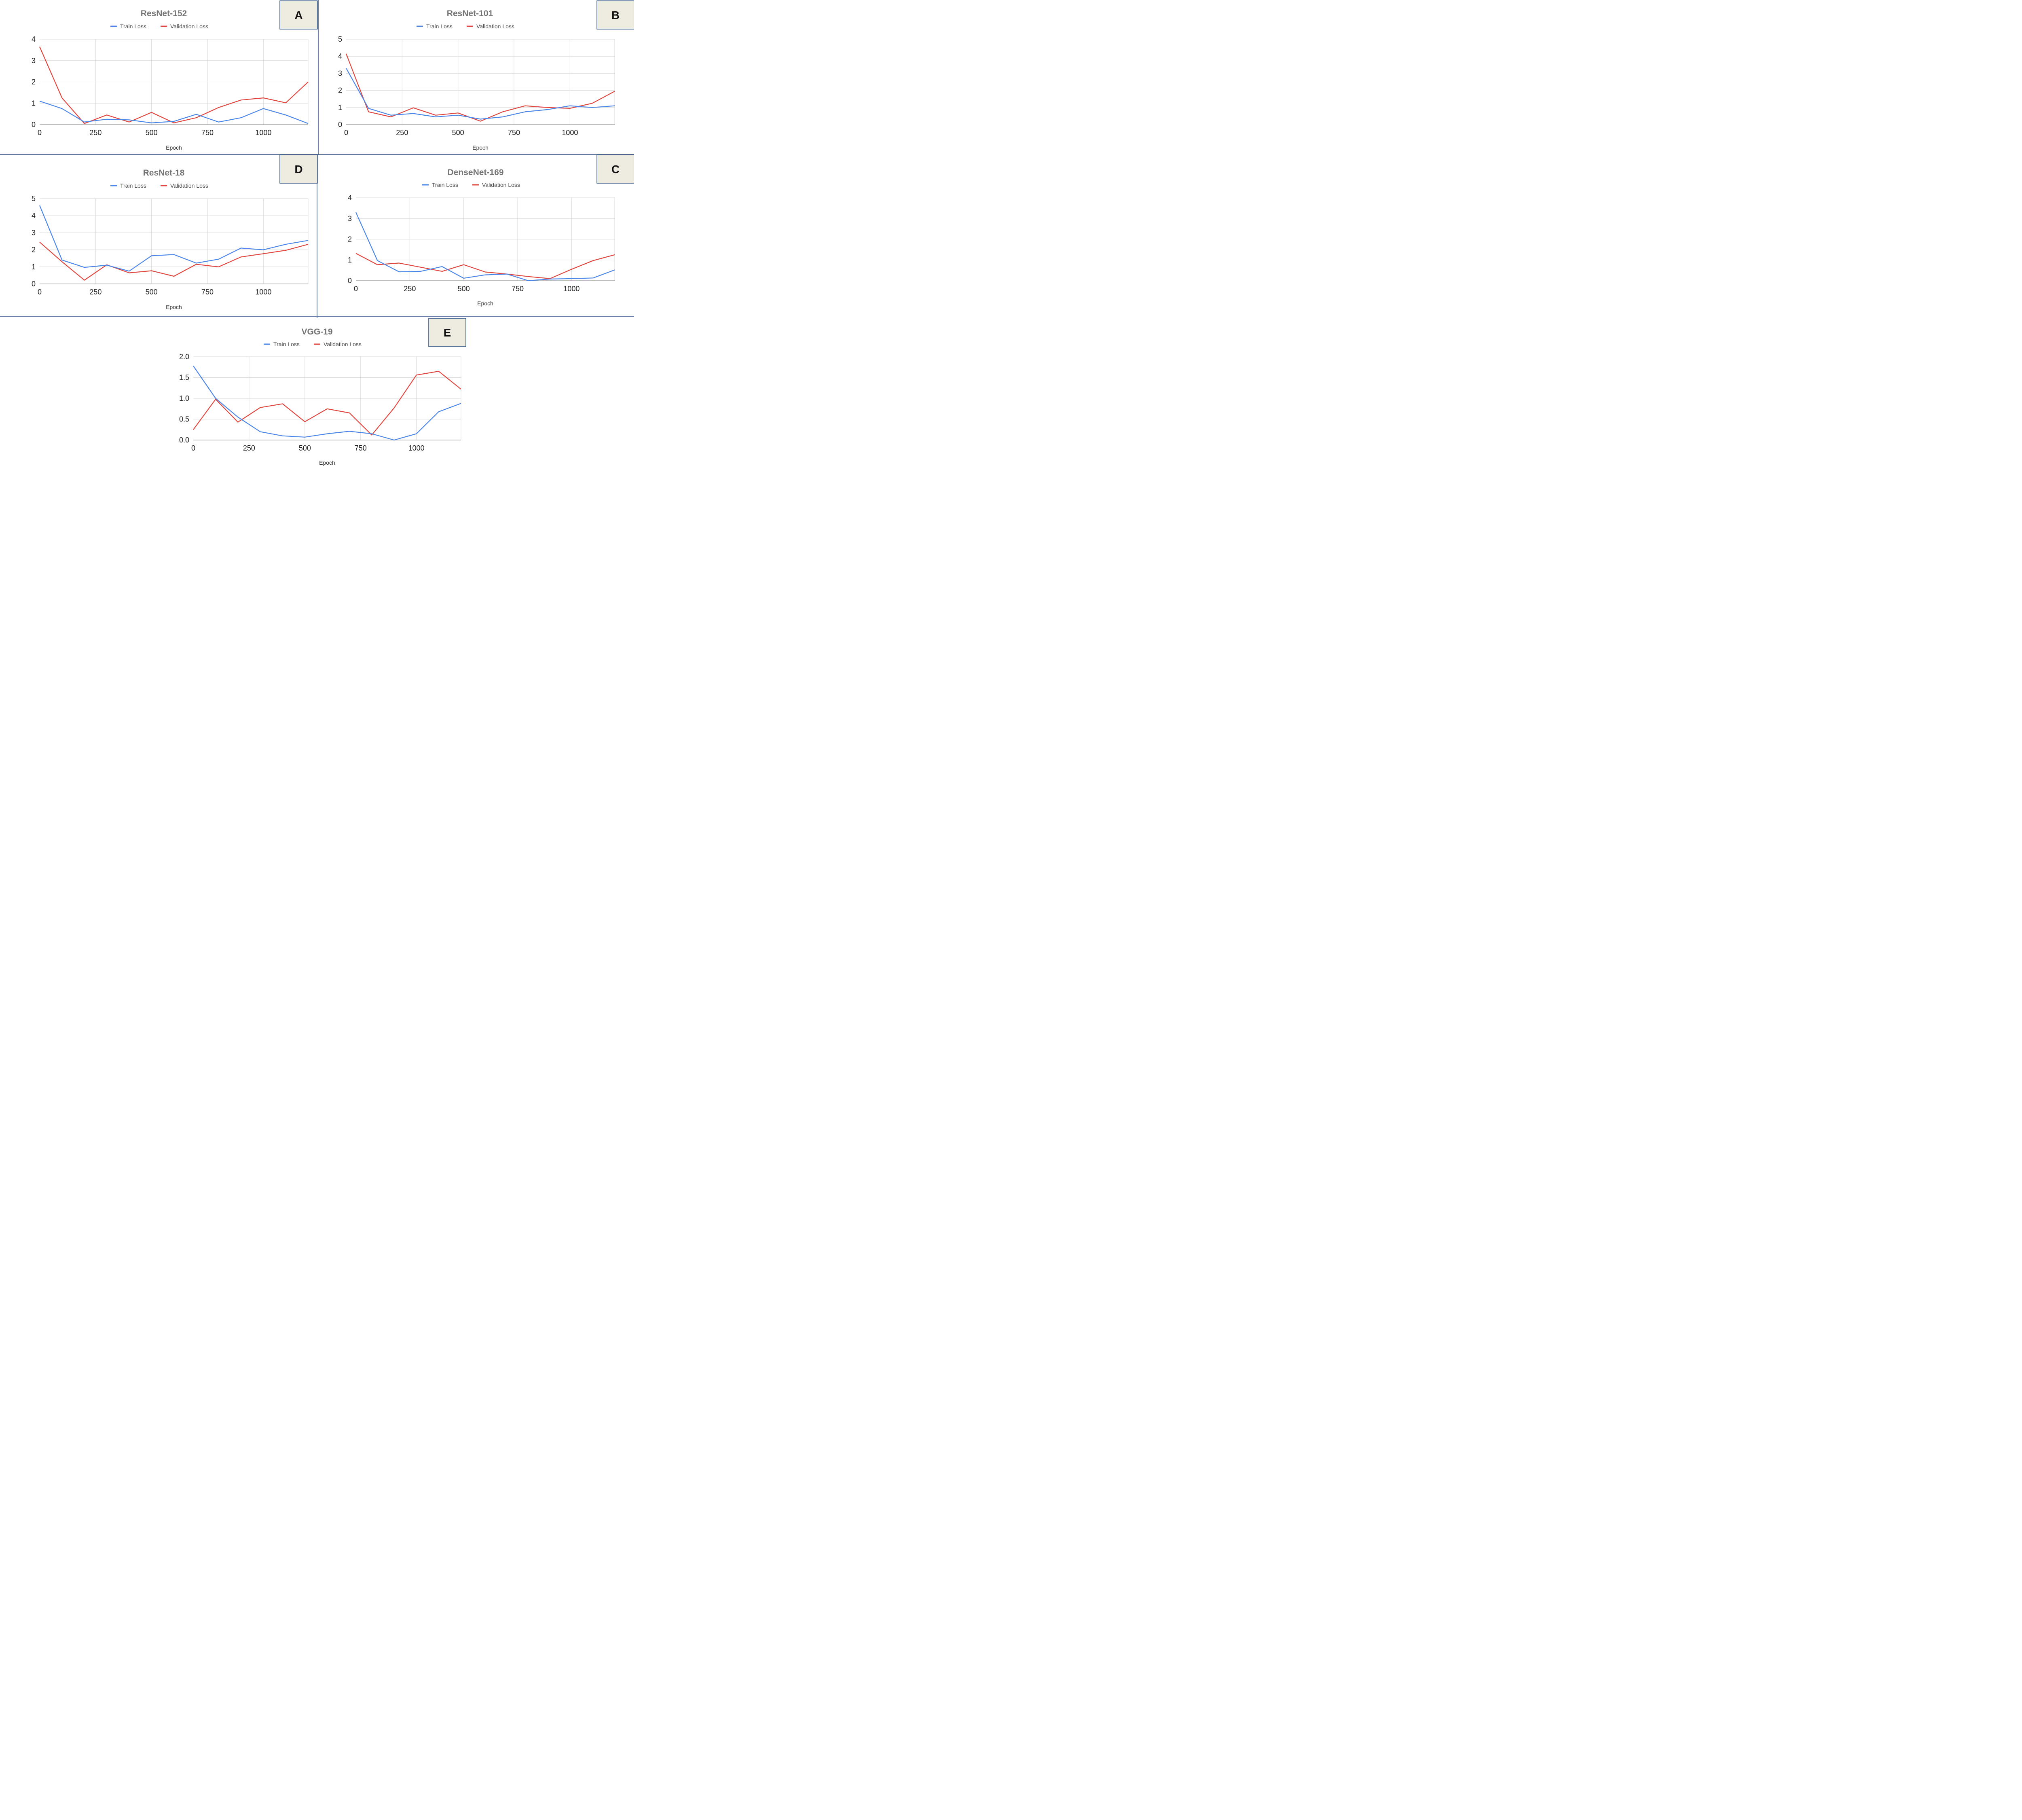  I want to click on panel-badge-label: C, so click(615, 169).